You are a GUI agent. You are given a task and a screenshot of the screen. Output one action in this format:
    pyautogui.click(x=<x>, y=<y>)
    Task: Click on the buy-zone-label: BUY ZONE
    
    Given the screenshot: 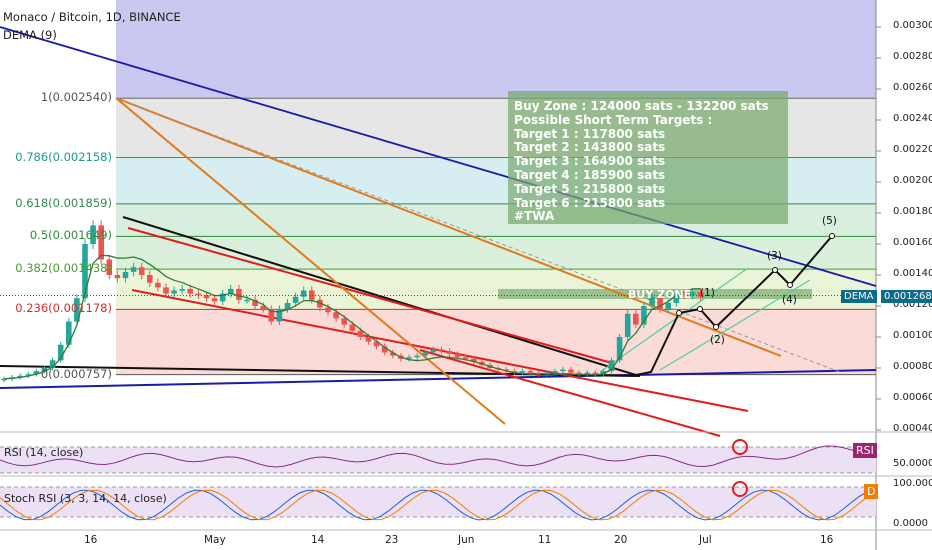 What is the action you would take?
    pyautogui.click(x=660, y=294)
    